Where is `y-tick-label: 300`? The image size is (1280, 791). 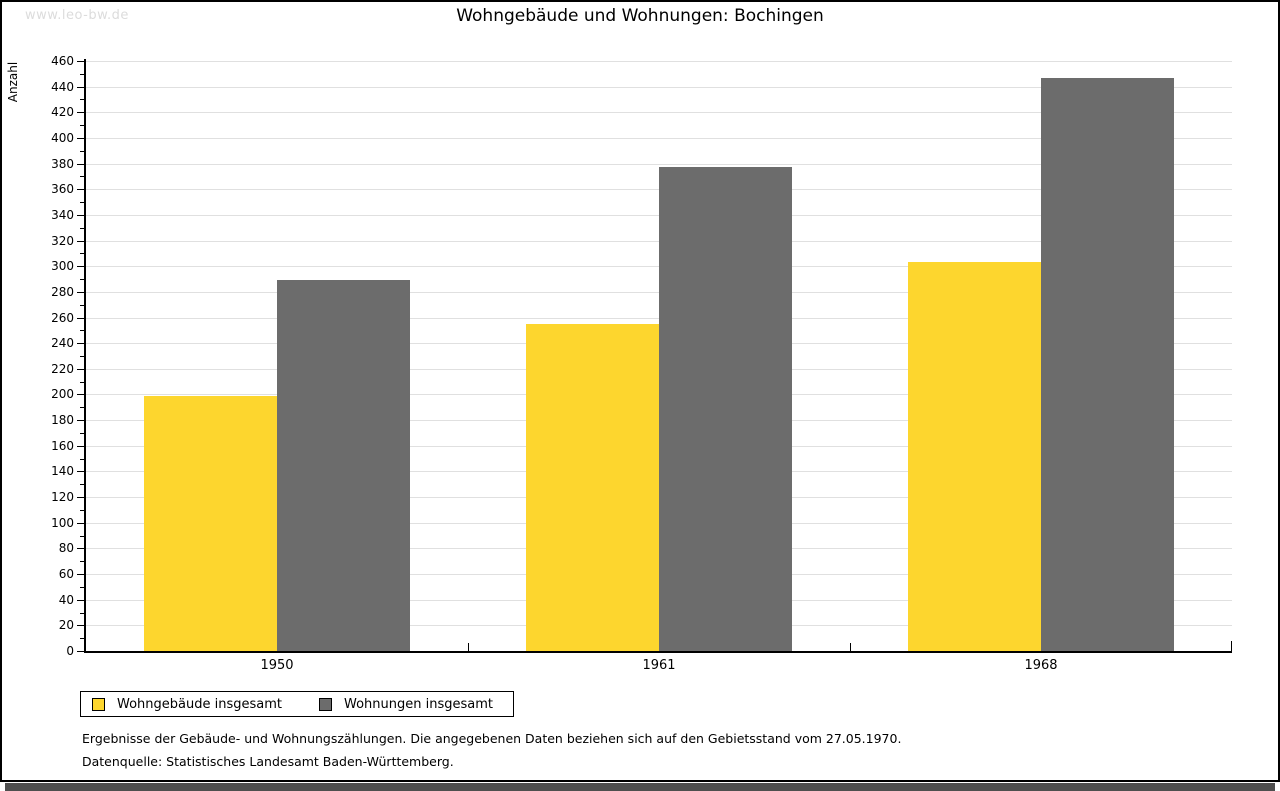 y-tick-label: 300 is located at coordinates (62, 266).